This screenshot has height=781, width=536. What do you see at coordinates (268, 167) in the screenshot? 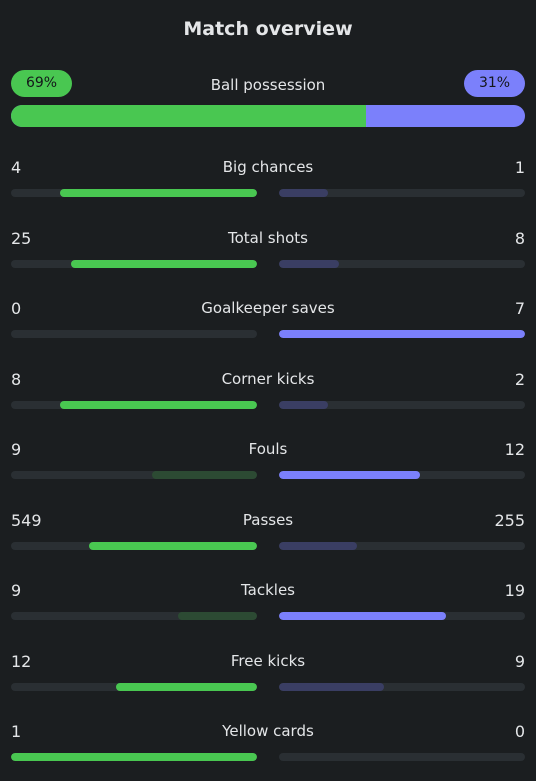
I see `stat-label: Big chances` at bounding box center [268, 167].